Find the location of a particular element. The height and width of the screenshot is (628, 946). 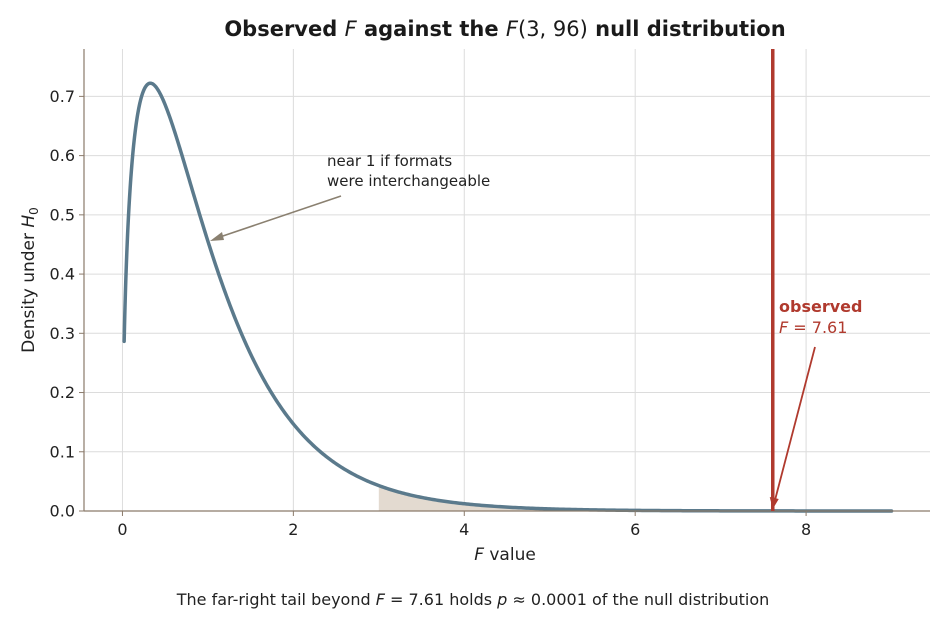

observed-label: observed is located at coordinates (820, 306).